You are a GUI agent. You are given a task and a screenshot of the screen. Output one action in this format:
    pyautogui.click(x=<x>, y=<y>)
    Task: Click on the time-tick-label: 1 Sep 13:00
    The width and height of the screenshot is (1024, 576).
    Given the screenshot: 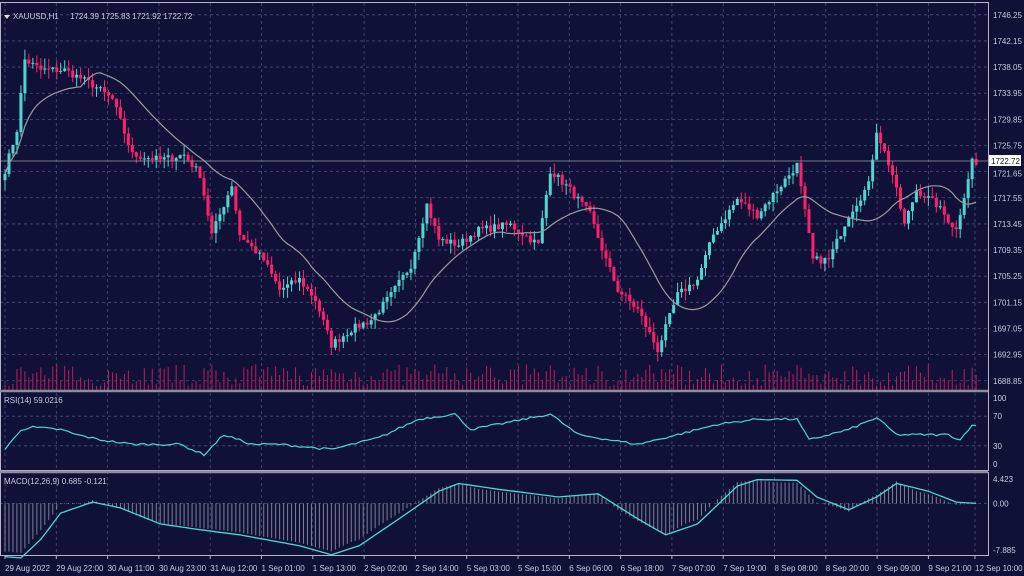 What is the action you would take?
    pyautogui.click(x=335, y=568)
    